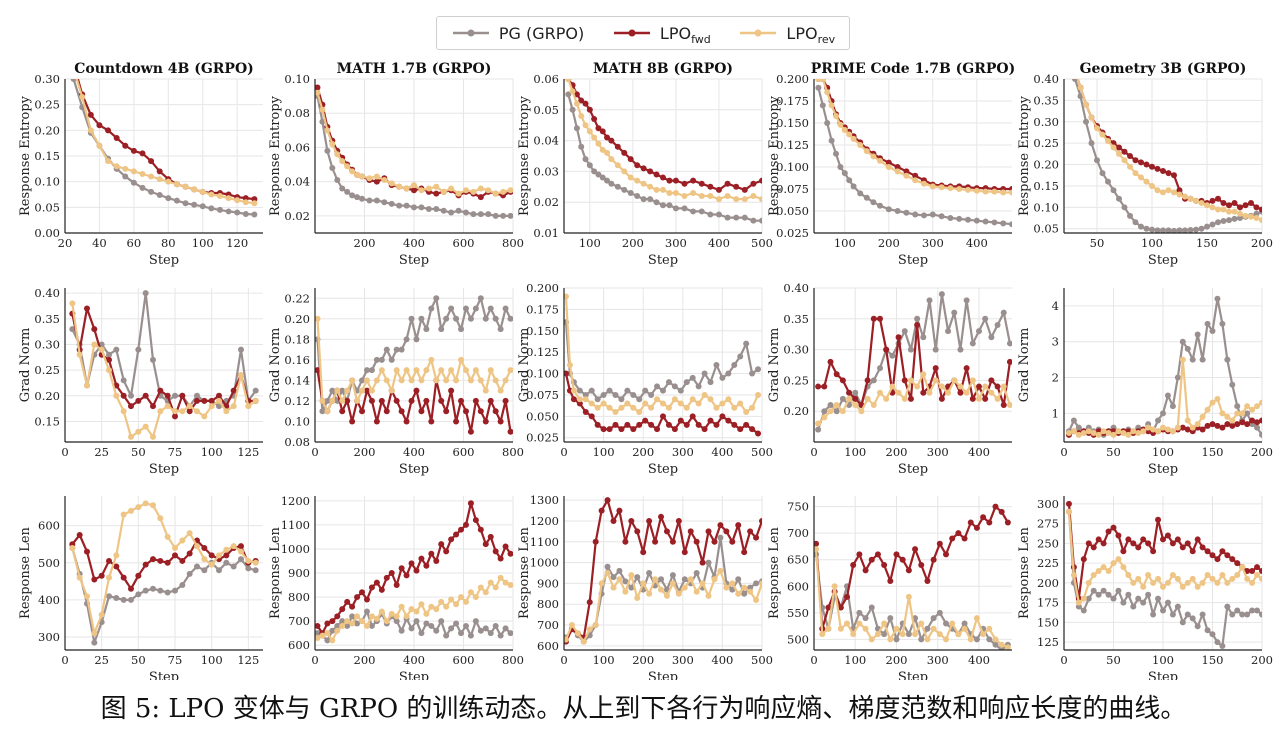 The height and width of the screenshot is (741, 1287). Describe the element at coordinates (1046, 207) in the screenshot. I see `y-tick-label: 0.10` at that location.